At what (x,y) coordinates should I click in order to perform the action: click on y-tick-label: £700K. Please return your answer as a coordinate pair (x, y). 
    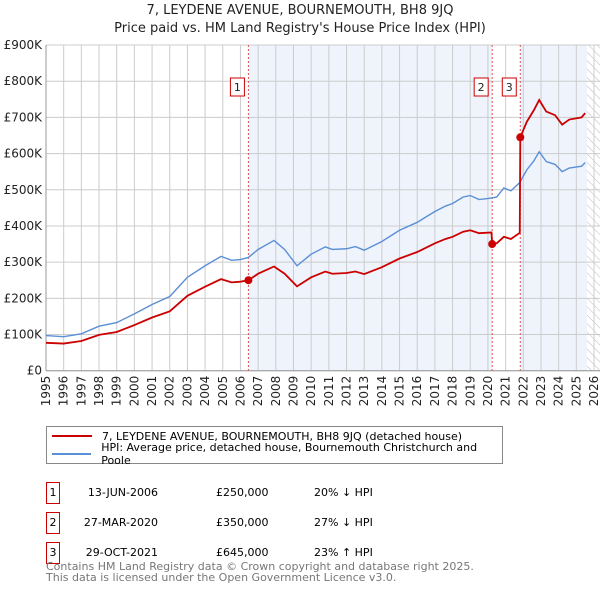
    Looking at the image, I should click on (24, 117).